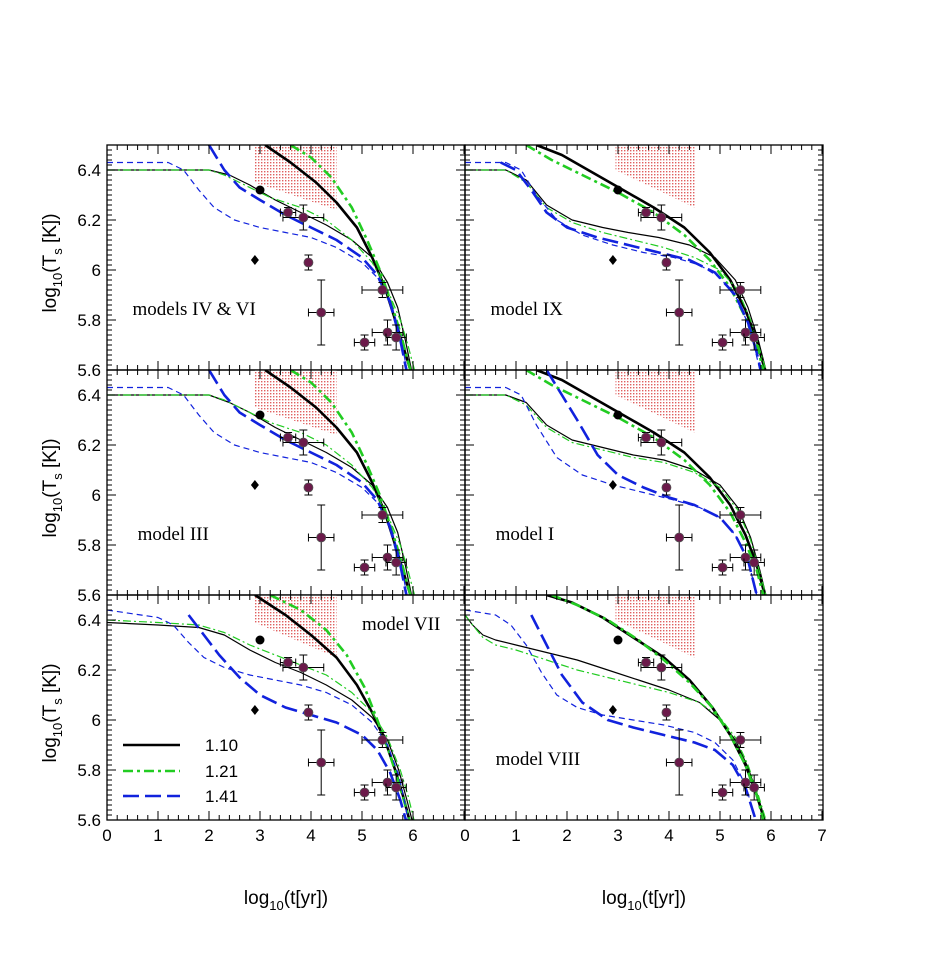 The image size is (930, 977). What do you see at coordinates (50, 299) in the screenshot?
I see `y-title-main: log` at bounding box center [50, 299].